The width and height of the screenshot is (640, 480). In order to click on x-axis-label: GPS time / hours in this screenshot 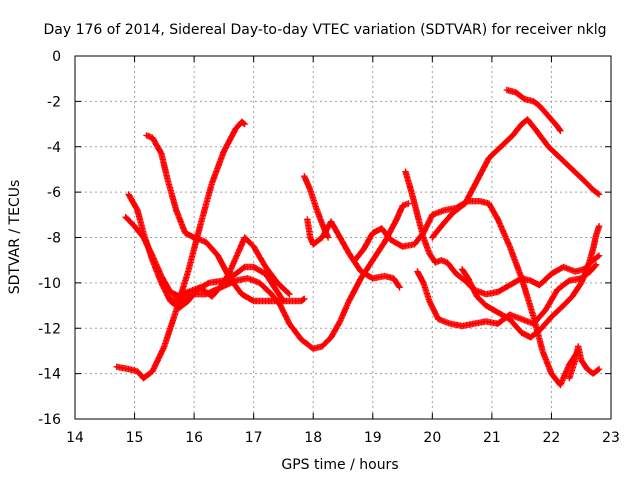, I will do `click(339, 465)`.